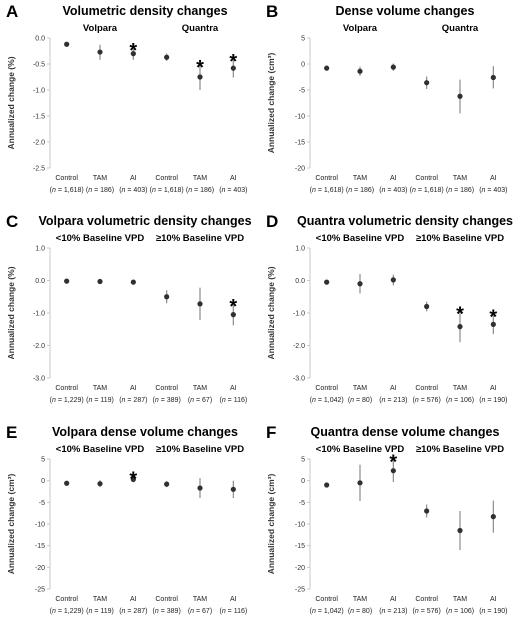 The width and height of the screenshot is (520, 631). What do you see at coordinates (303, 460) in the screenshot?
I see `y-tick-label: 5` at bounding box center [303, 460].